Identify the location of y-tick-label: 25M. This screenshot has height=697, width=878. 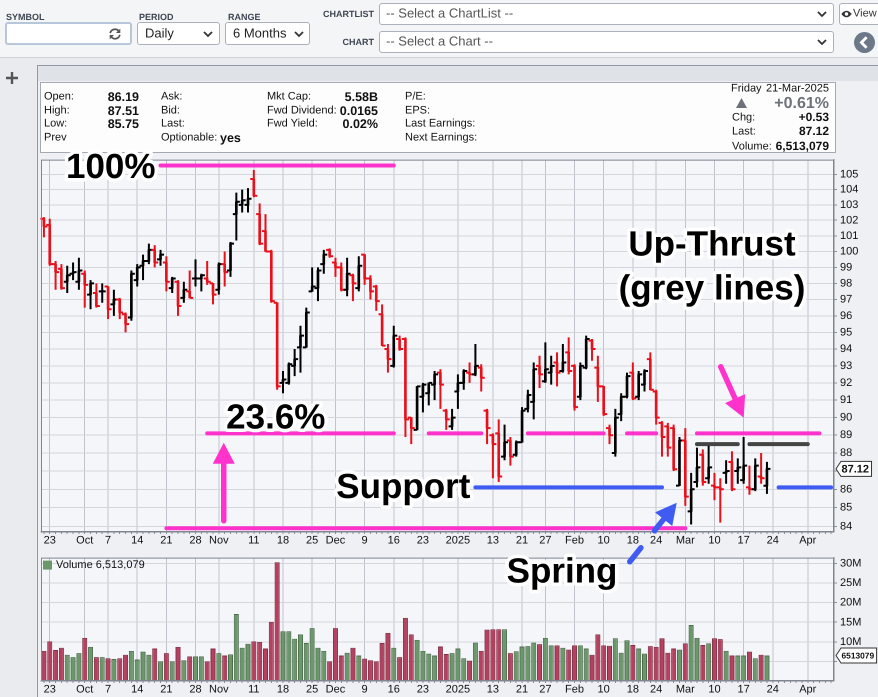
(851, 583).